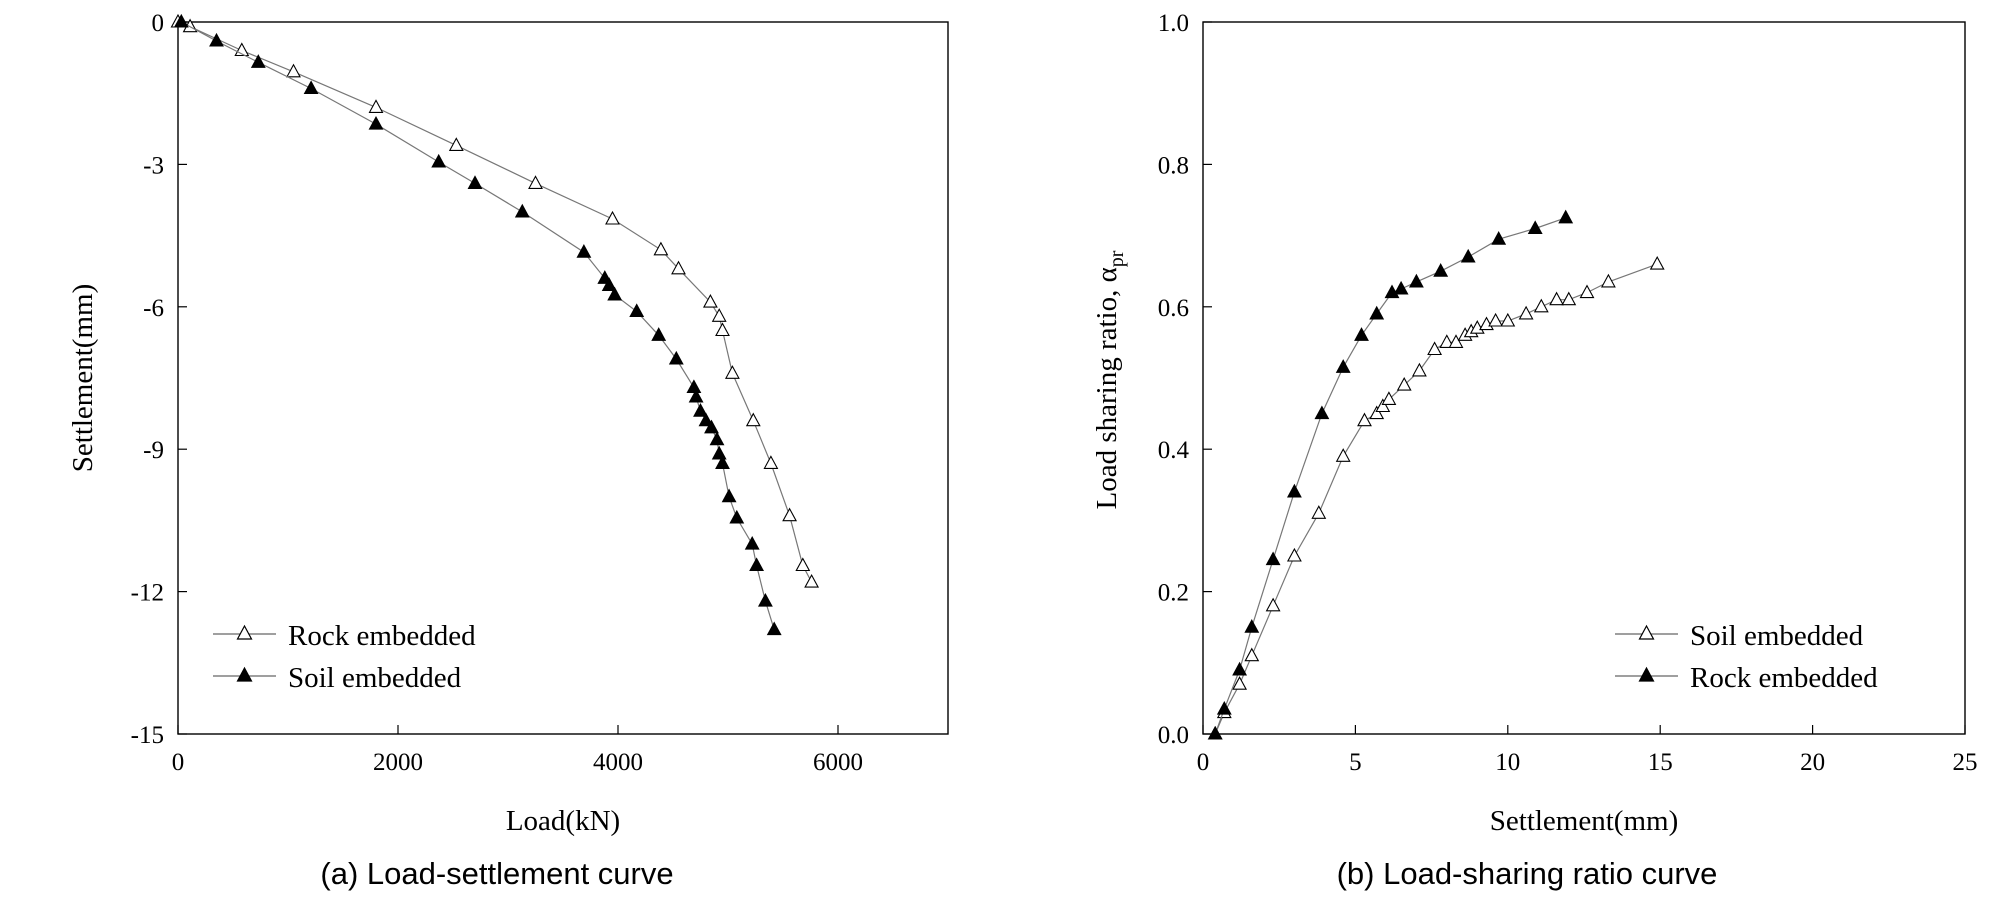 The width and height of the screenshot is (2008, 898). What do you see at coordinates (244, 674) in the screenshot?
I see `legend-marker-soil-embedded-a` at bounding box center [244, 674].